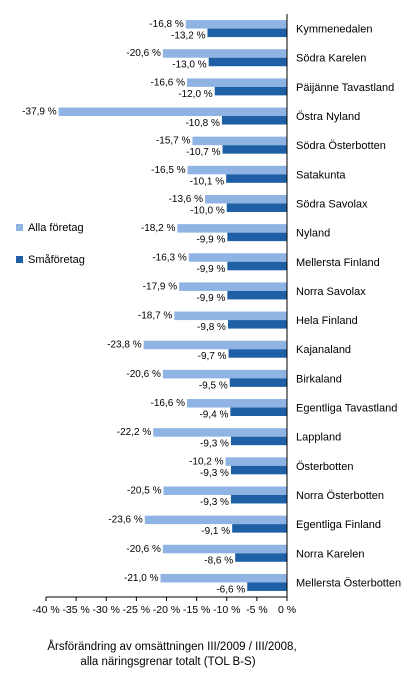 The image size is (420, 686). I want to click on x-tick-label-7: -5 %, so click(257, 610).